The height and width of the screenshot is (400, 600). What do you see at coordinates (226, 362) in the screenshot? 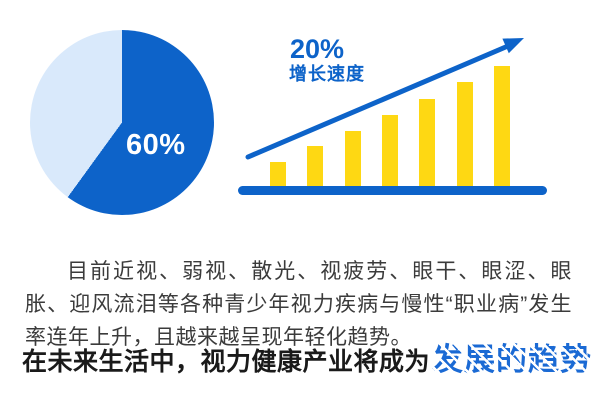
I see `headline-prefix: 在未来生活中，视力健康产业将成为` at bounding box center [226, 362].